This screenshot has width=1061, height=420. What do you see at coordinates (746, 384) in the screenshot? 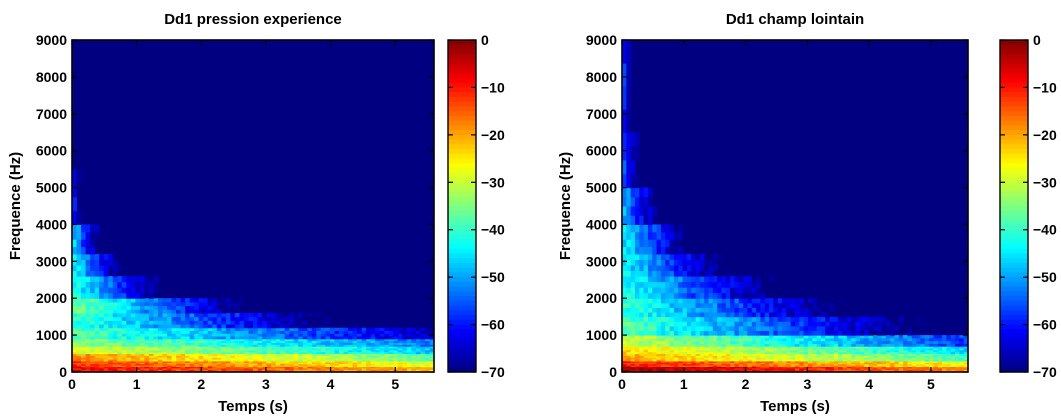
I see `x-tick-label: 2` at bounding box center [746, 384].